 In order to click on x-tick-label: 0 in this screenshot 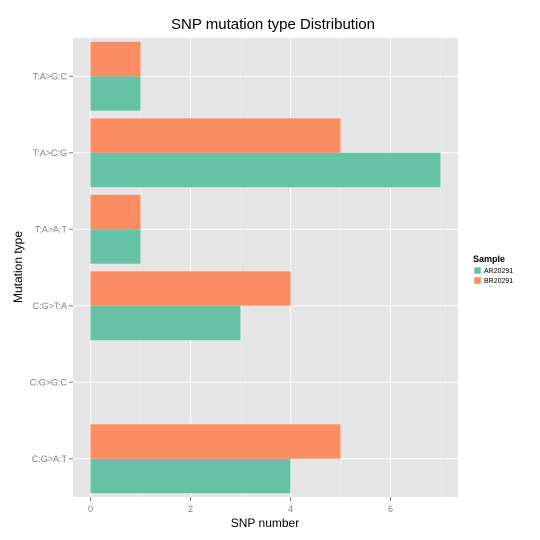, I will do `click(90, 509)`.